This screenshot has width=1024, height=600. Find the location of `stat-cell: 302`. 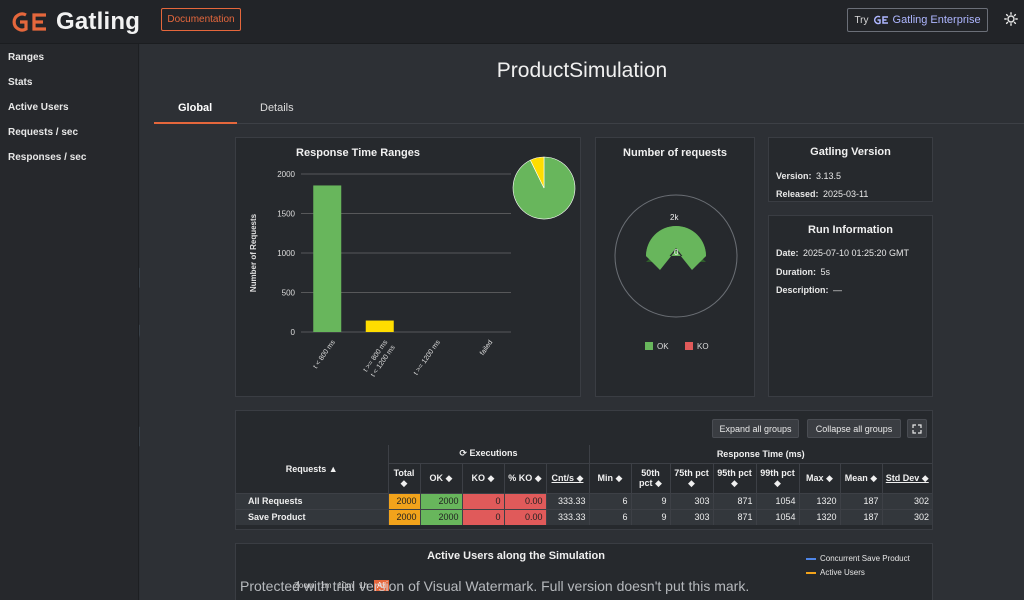

stat-cell: 302 is located at coordinates (906, 501).